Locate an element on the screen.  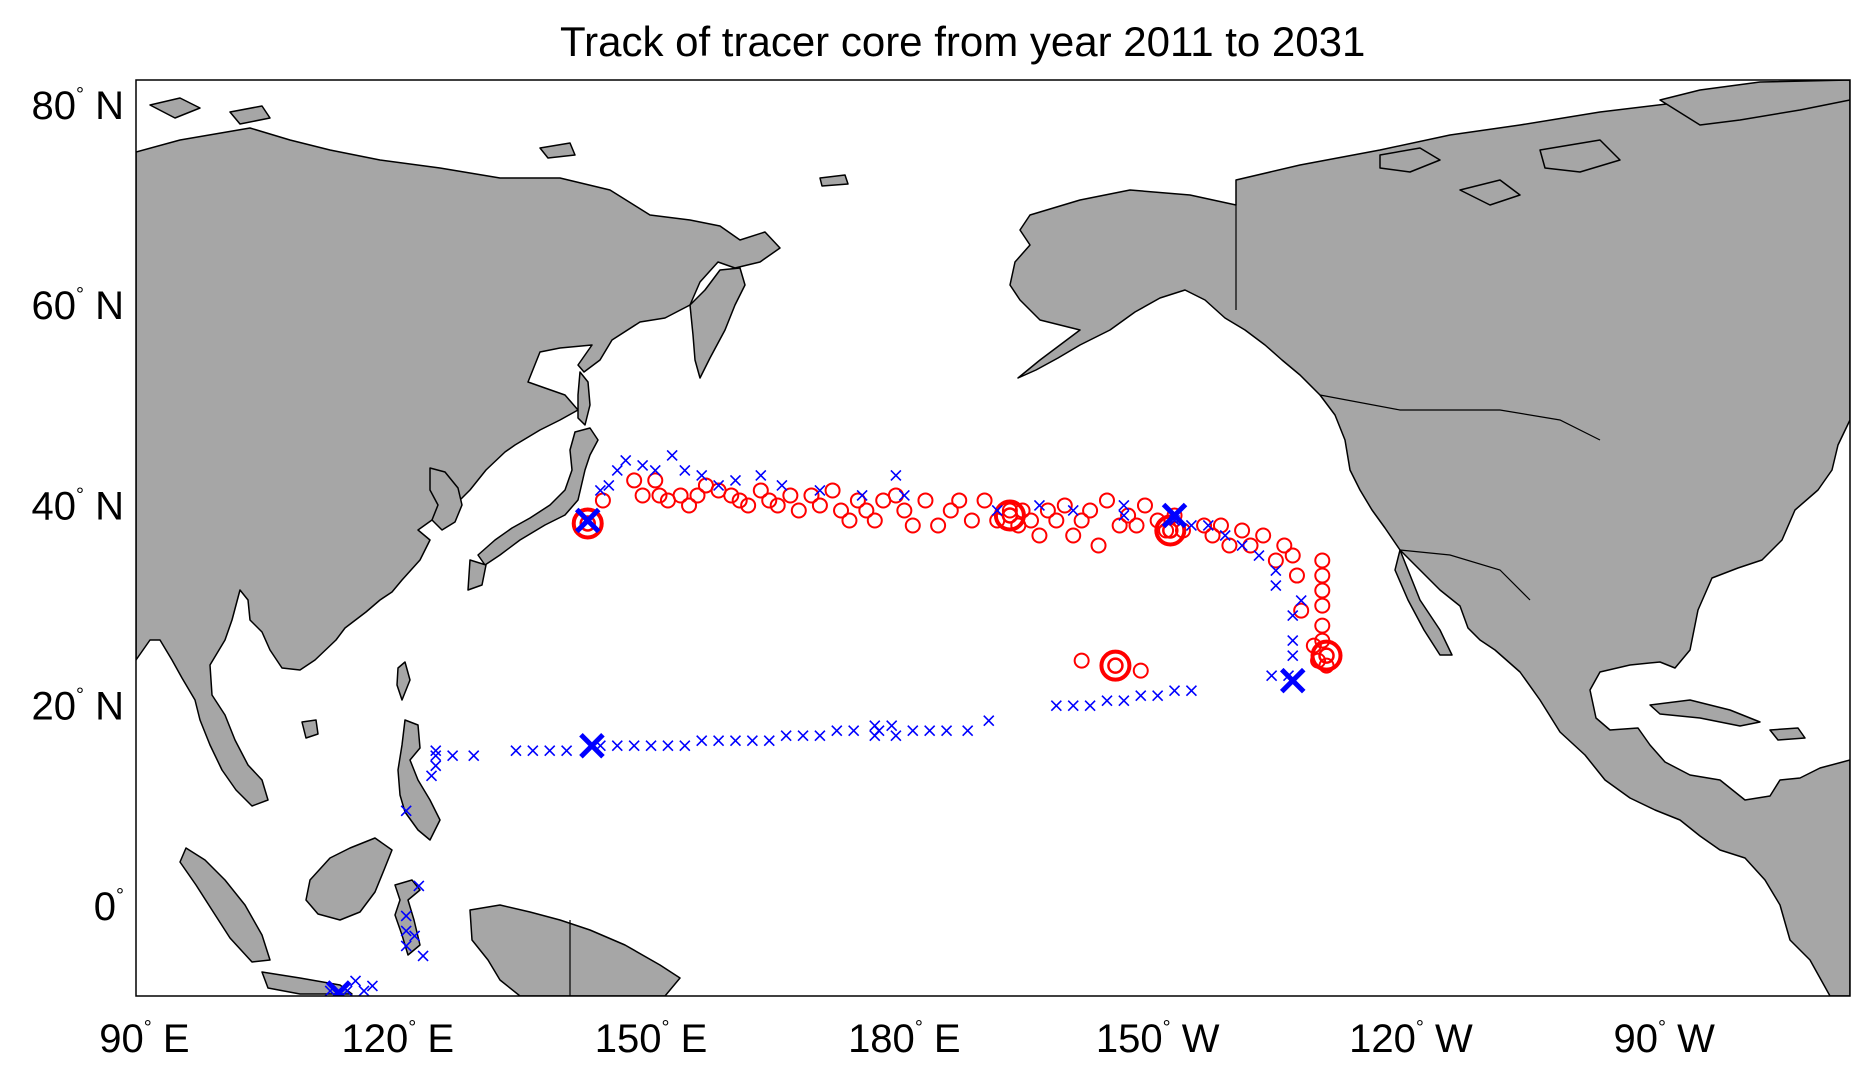
longitude-tick-label: 150° E is located at coordinates (651, 1039).